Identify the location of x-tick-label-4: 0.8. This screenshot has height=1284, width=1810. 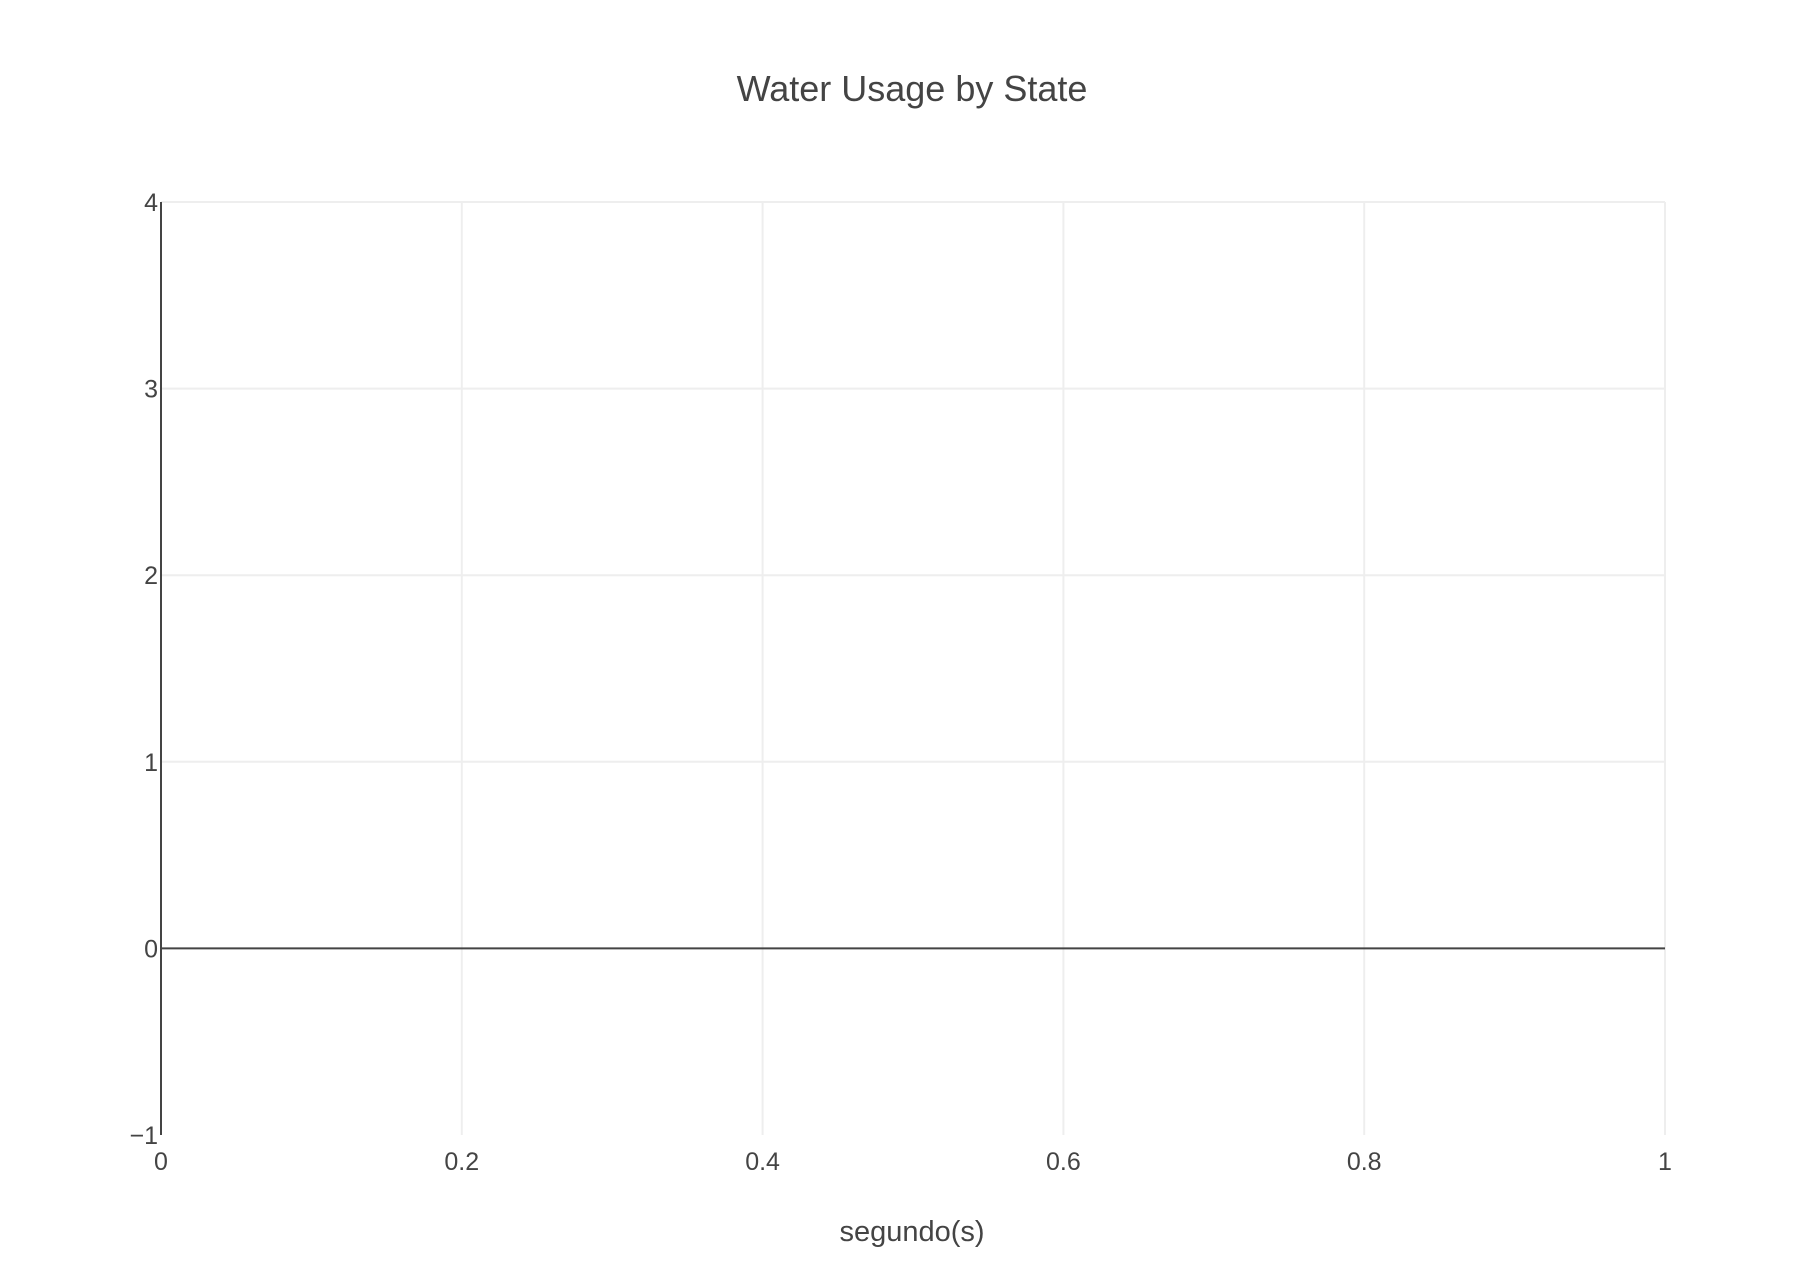
(1364, 1162).